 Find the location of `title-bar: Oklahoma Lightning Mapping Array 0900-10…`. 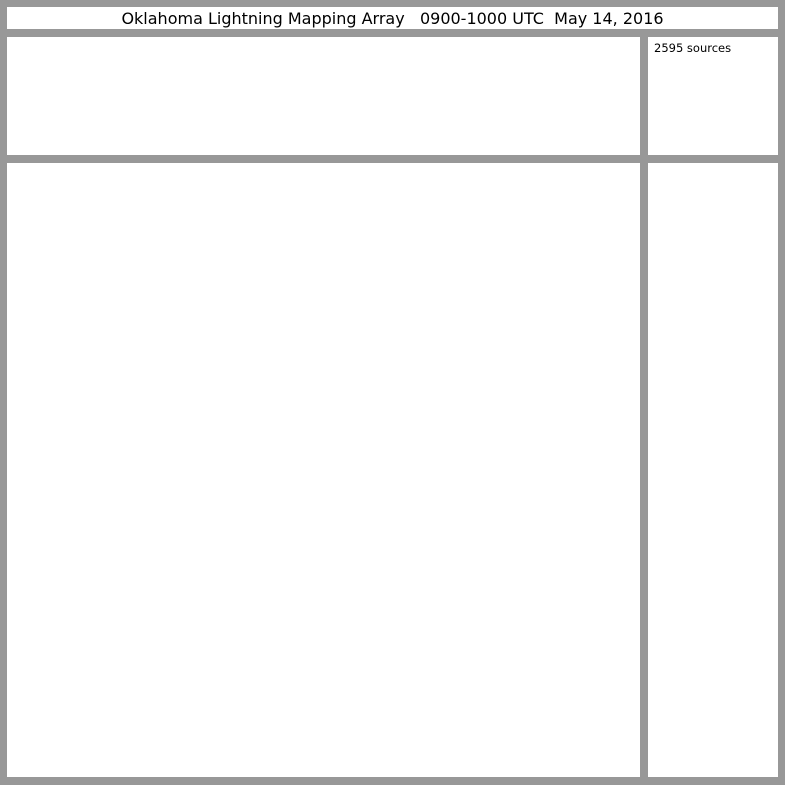

title-bar: Oklahoma Lightning Mapping Array 0900-10… is located at coordinates (392, 18).